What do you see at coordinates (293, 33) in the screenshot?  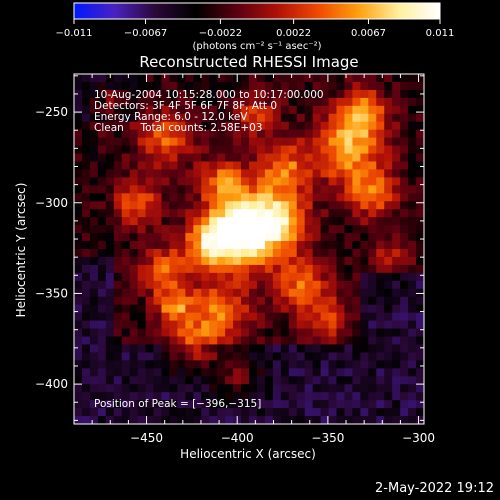 I see `colorbar-tick-label: 0.0022` at bounding box center [293, 33].